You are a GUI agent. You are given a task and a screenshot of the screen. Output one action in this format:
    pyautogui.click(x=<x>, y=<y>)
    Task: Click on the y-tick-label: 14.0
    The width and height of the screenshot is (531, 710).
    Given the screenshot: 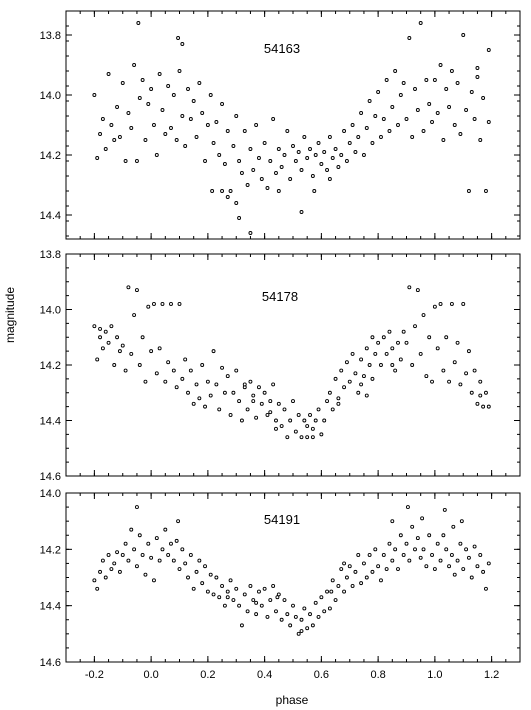 What is the action you would take?
    pyautogui.click(x=50, y=494)
    